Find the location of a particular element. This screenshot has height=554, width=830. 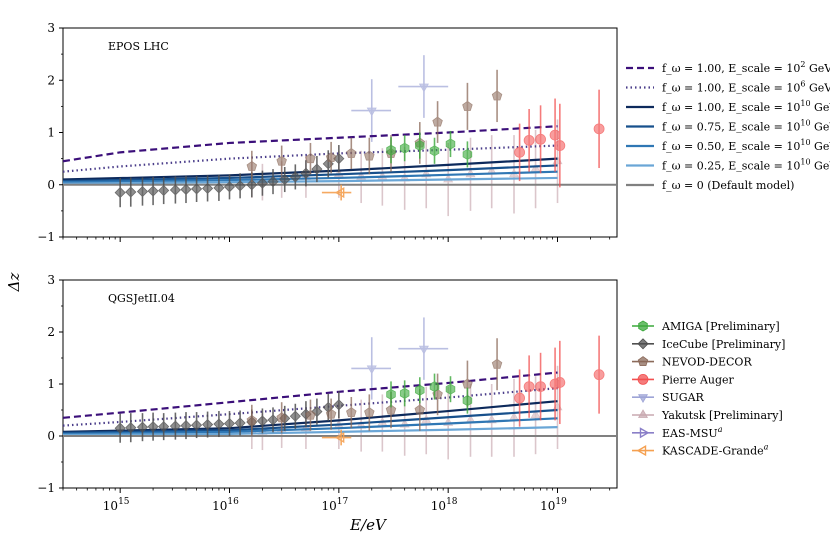

y-tick-label: 1 is located at coordinates (51, 133).